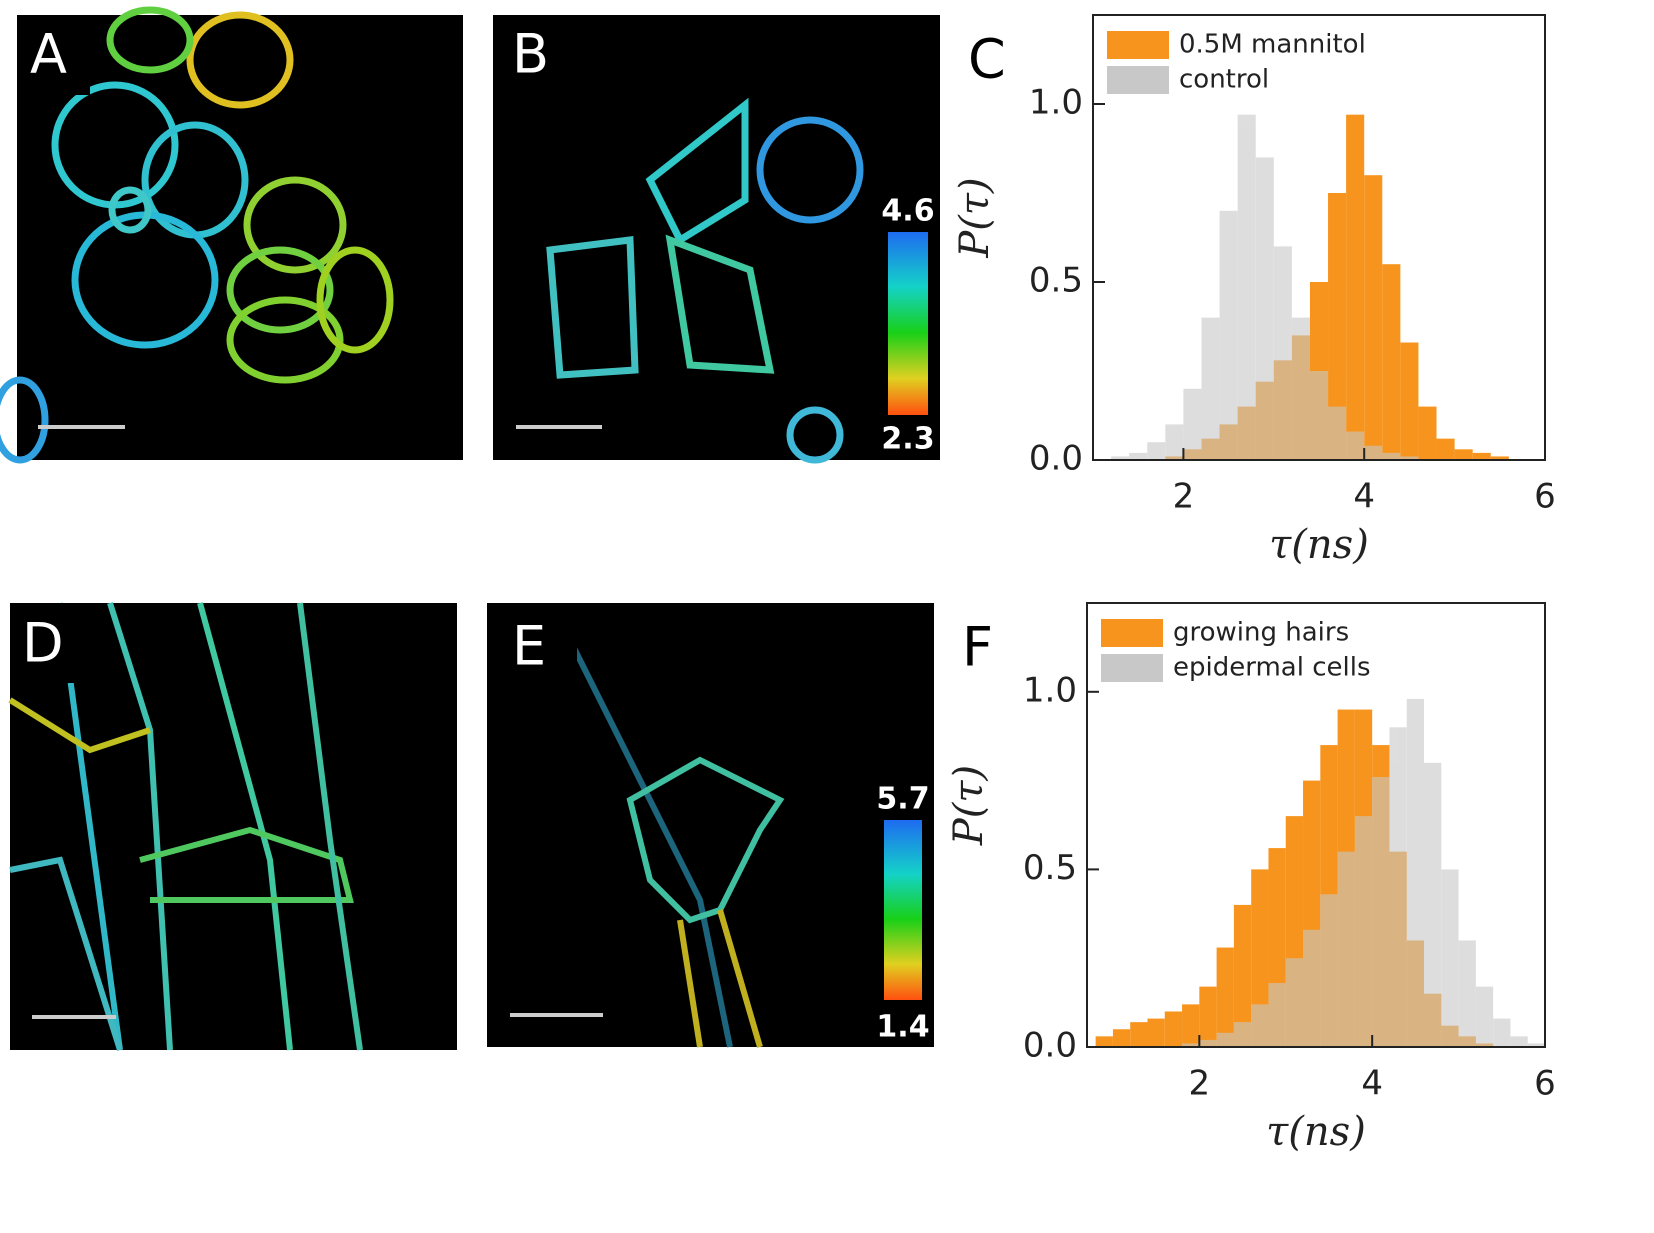 This screenshot has width=1654, height=1233. I want to click on micrograph-b: B 4.6 2.3, so click(716, 239).